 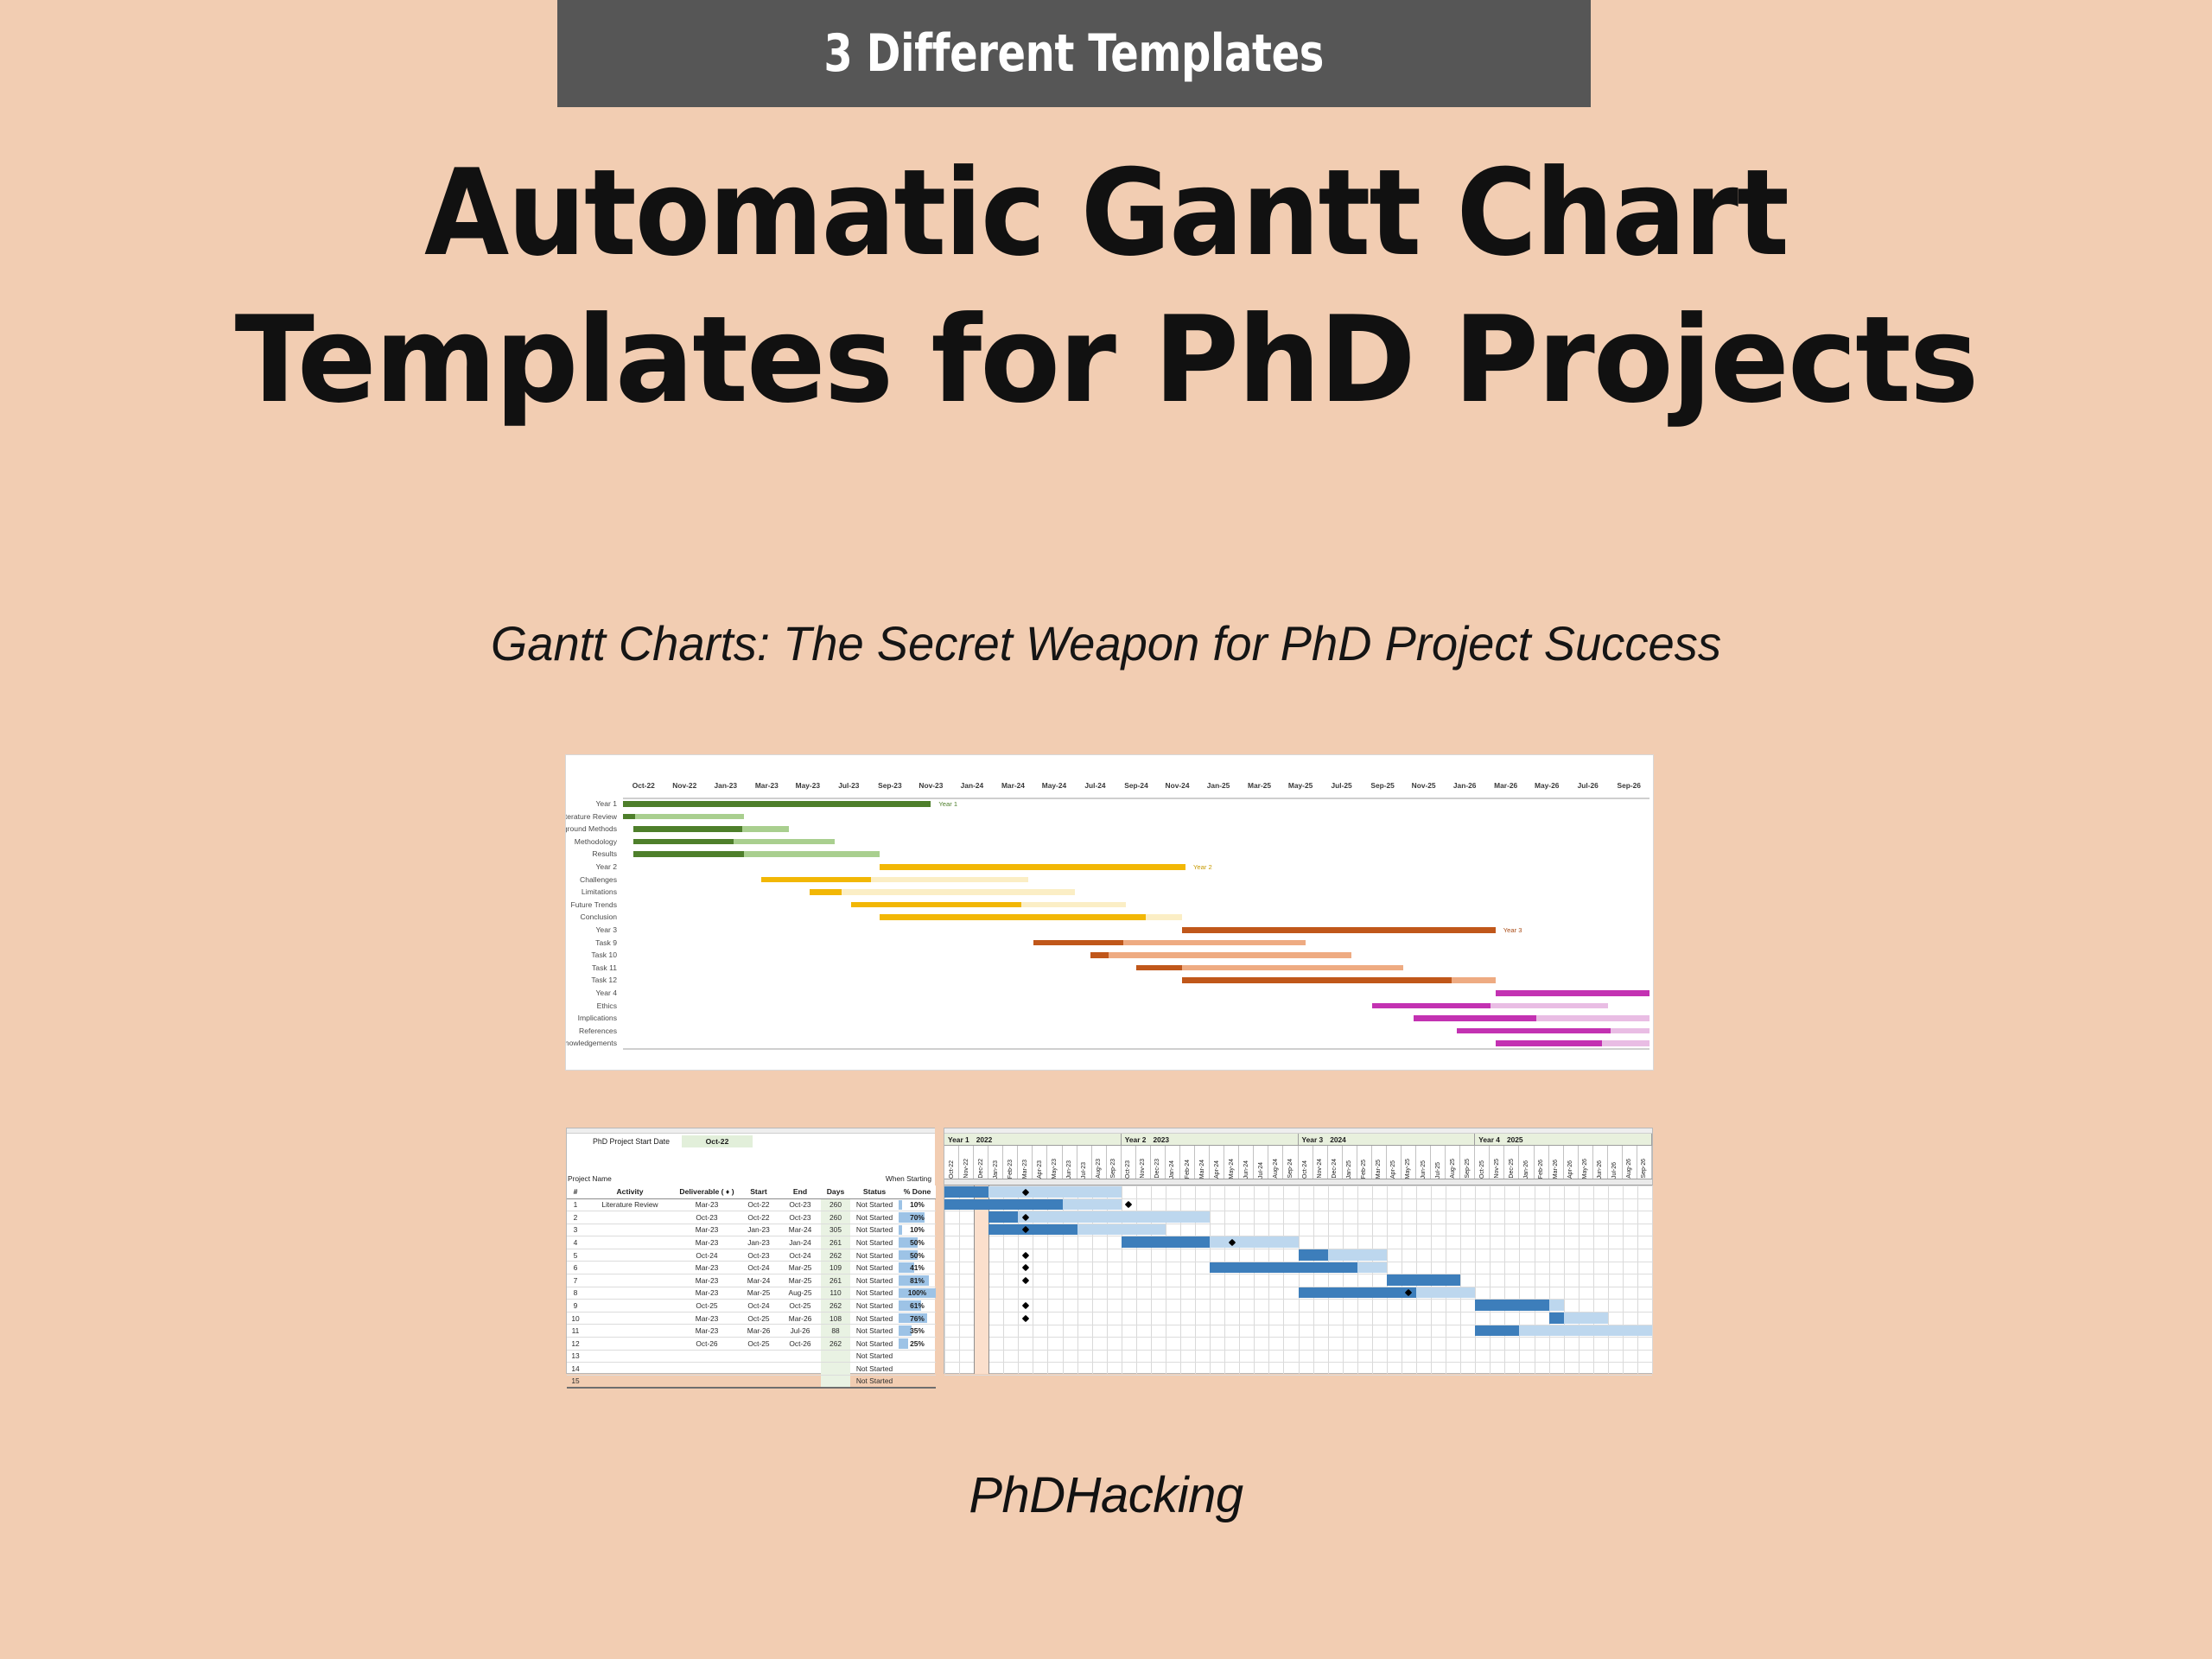 I want to click on bar-gantt-axis-tick: Nov-25, so click(x=1423, y=785).